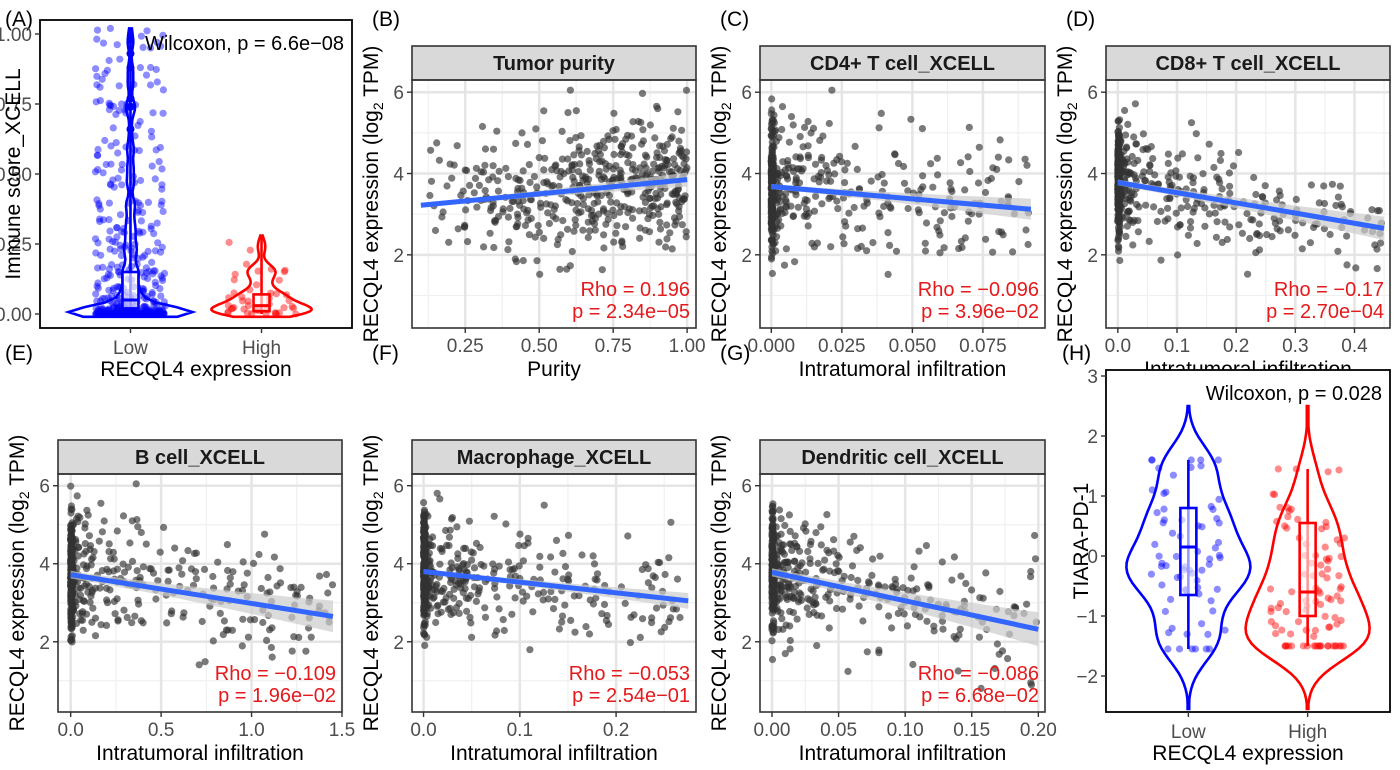 The width and height of the screenshot is (1400, 770). I want to click on y-tick-label: 2, so click(398, 256).